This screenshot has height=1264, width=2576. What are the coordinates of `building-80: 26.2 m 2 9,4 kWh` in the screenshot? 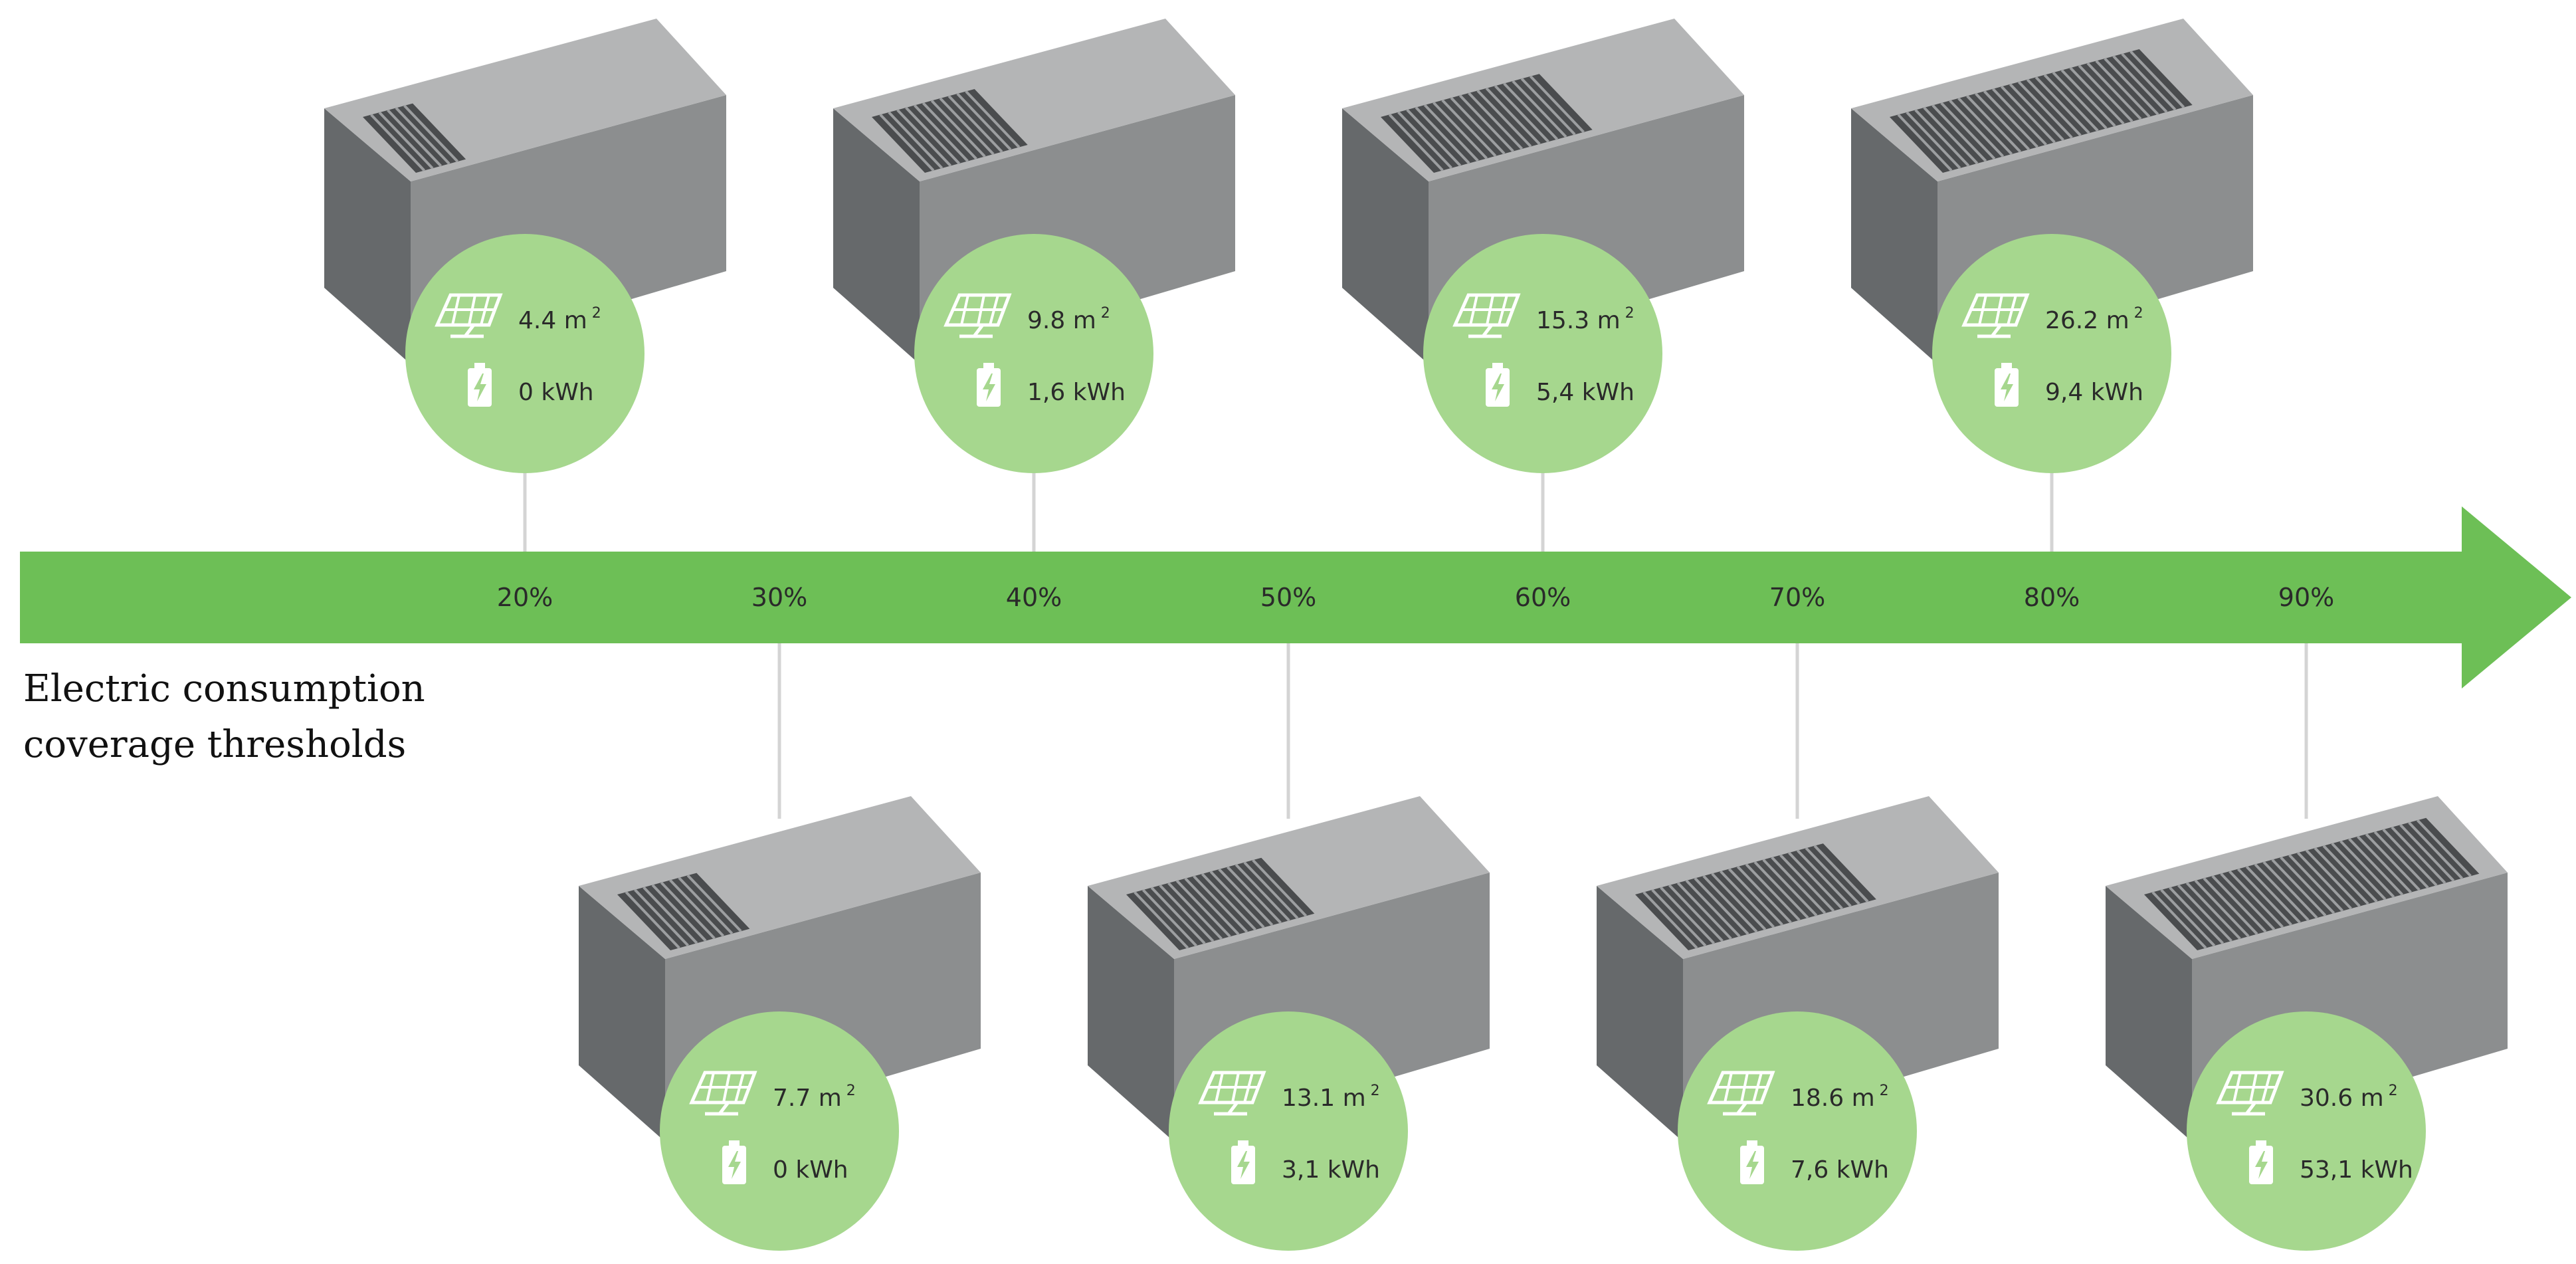 It's located at (2052, 246).